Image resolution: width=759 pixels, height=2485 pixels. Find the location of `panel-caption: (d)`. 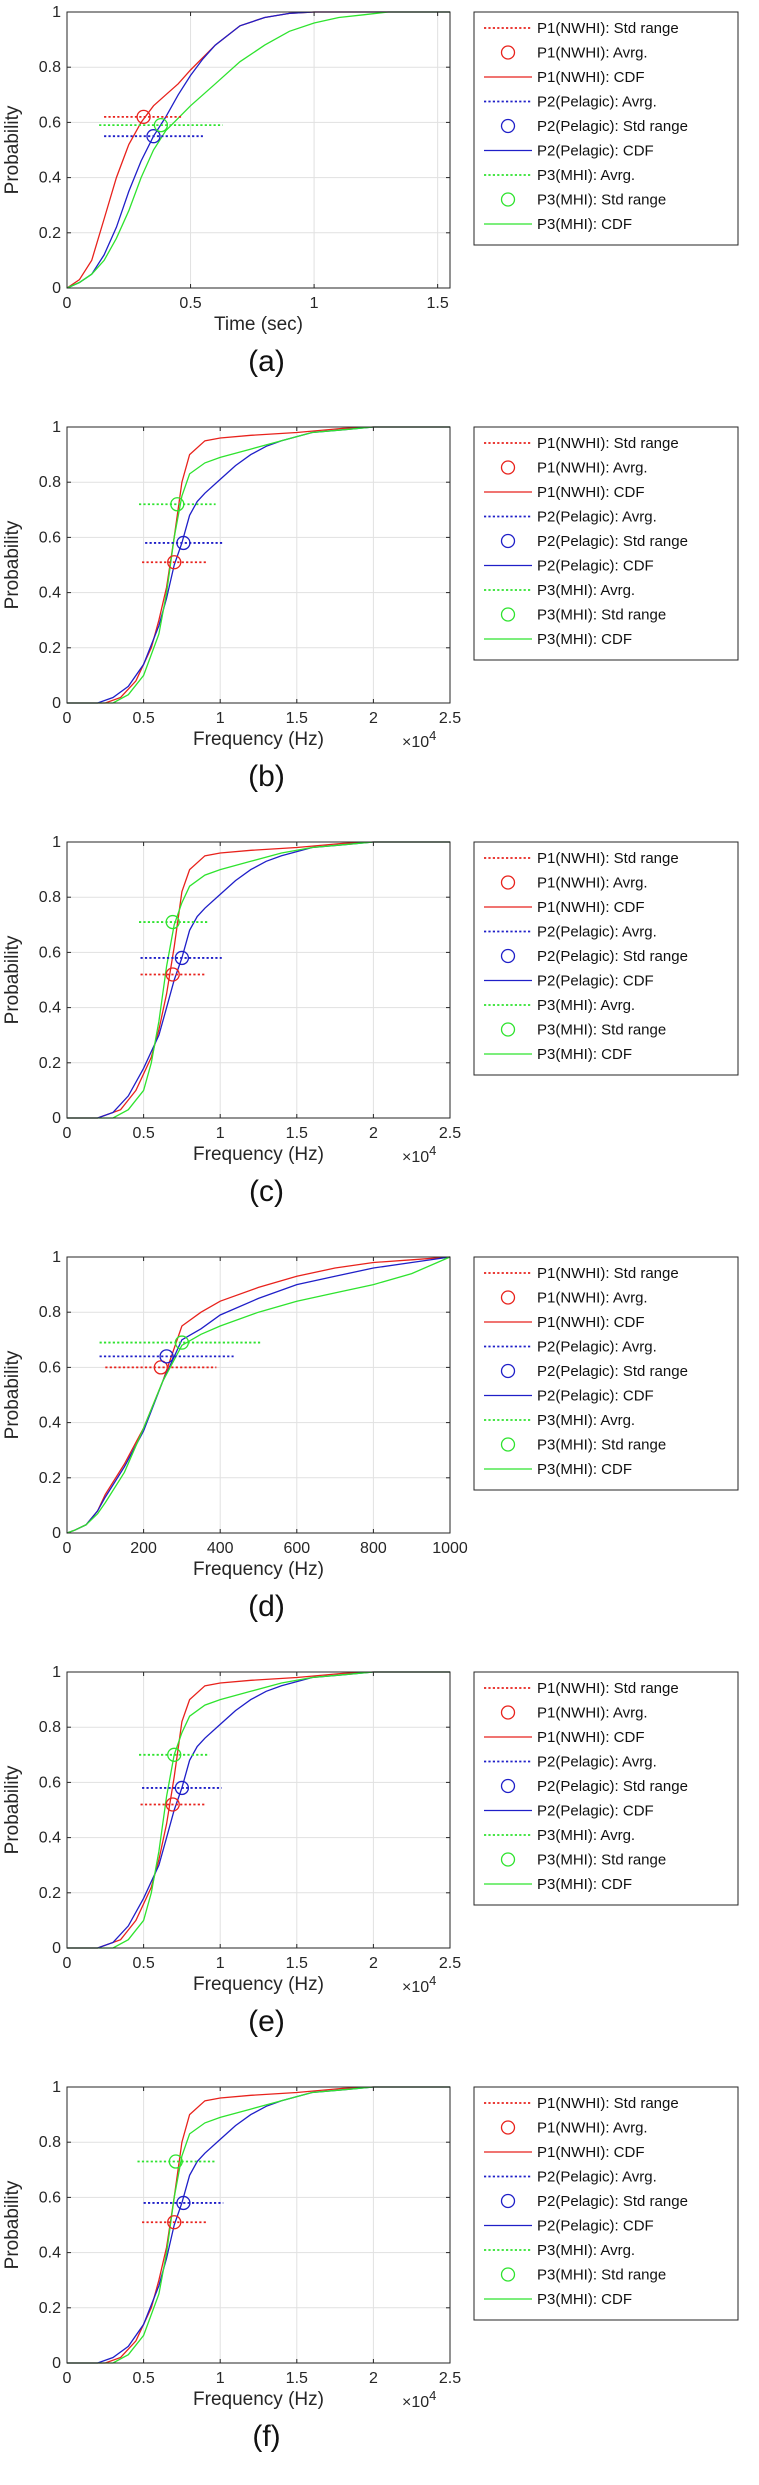

panel-caption: (d) is located at coordinates (266, 1606).